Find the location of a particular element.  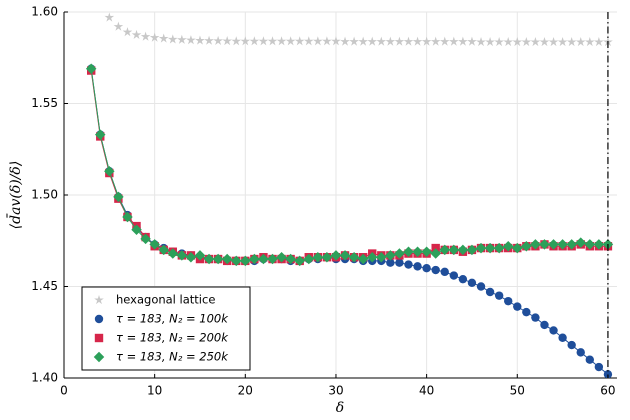

y-tick-label: 1.60 is located at coordinates (44, 12).